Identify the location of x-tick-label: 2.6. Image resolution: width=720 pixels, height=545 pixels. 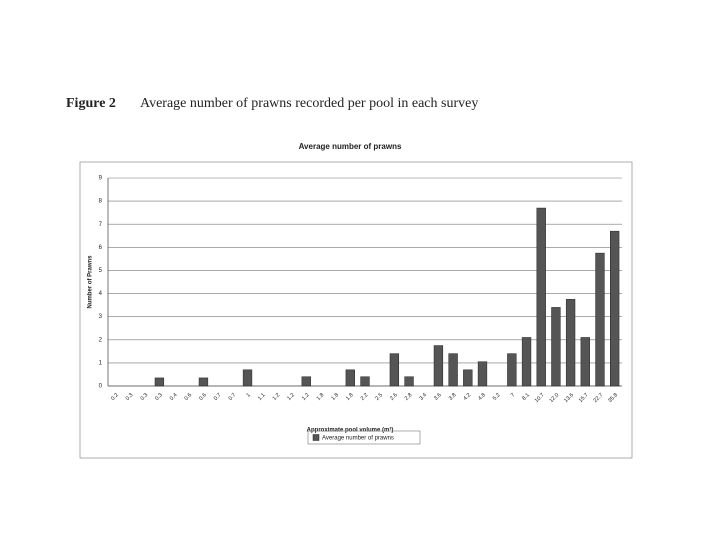
(394, 397).